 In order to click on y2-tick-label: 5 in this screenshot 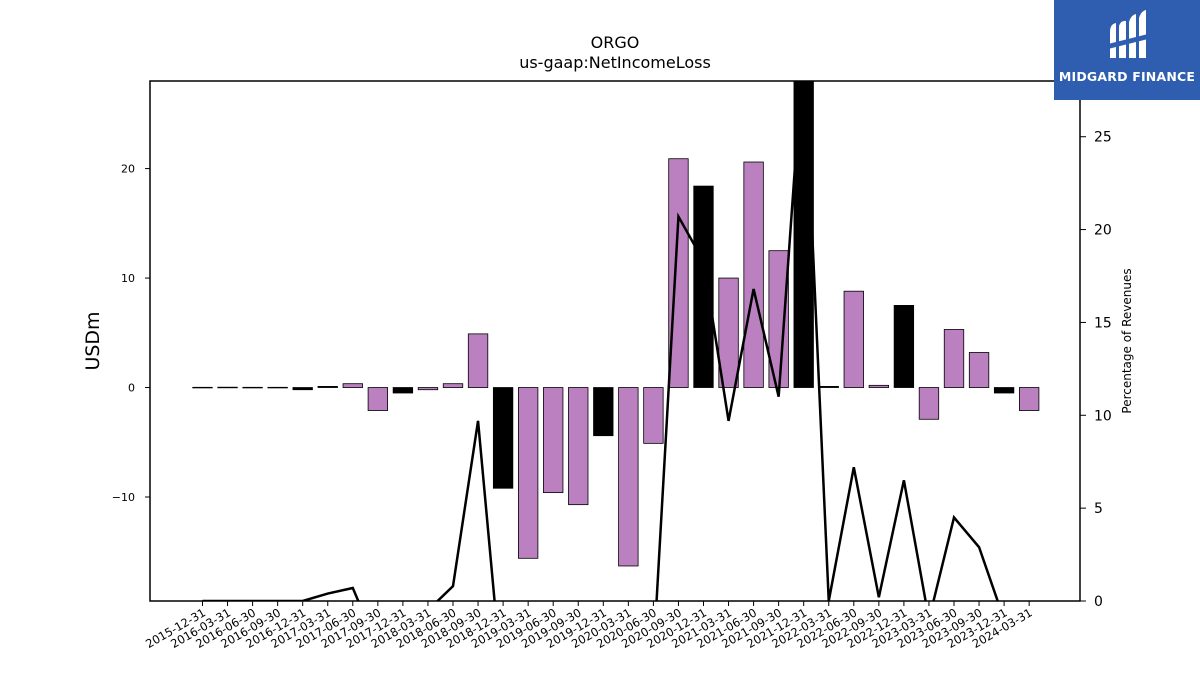, I will do `click(1098, 509)`.